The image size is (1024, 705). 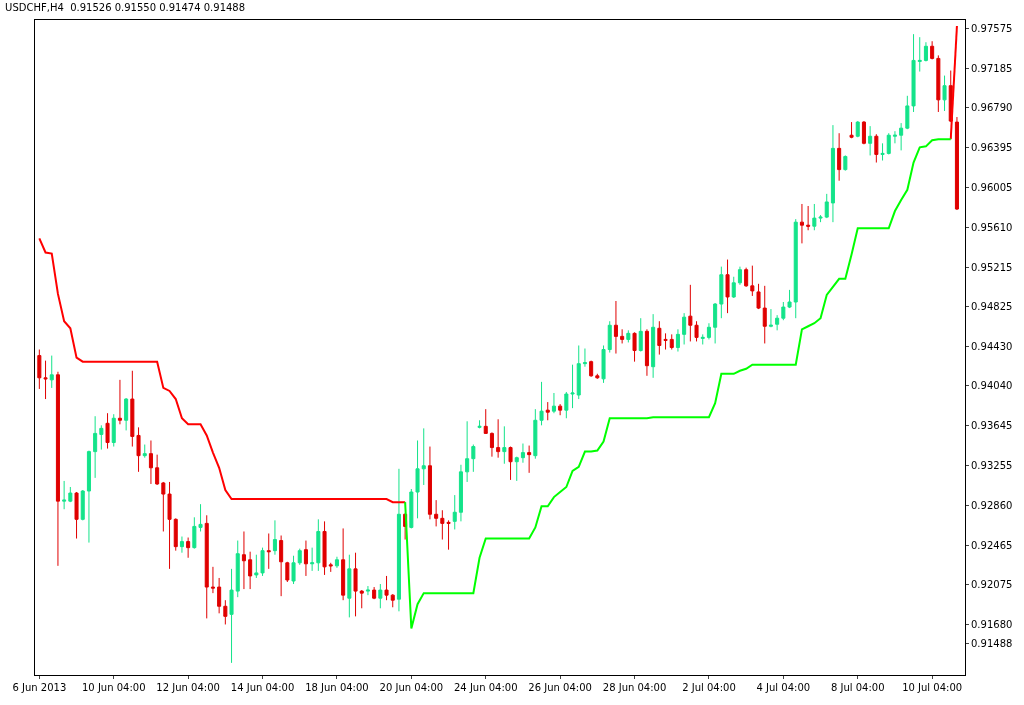 What do you see at coordinates (411, 687) in the screenshot?
I see `x-tick-label: 20 Jun 04:00` at bounding box center [411, 687].